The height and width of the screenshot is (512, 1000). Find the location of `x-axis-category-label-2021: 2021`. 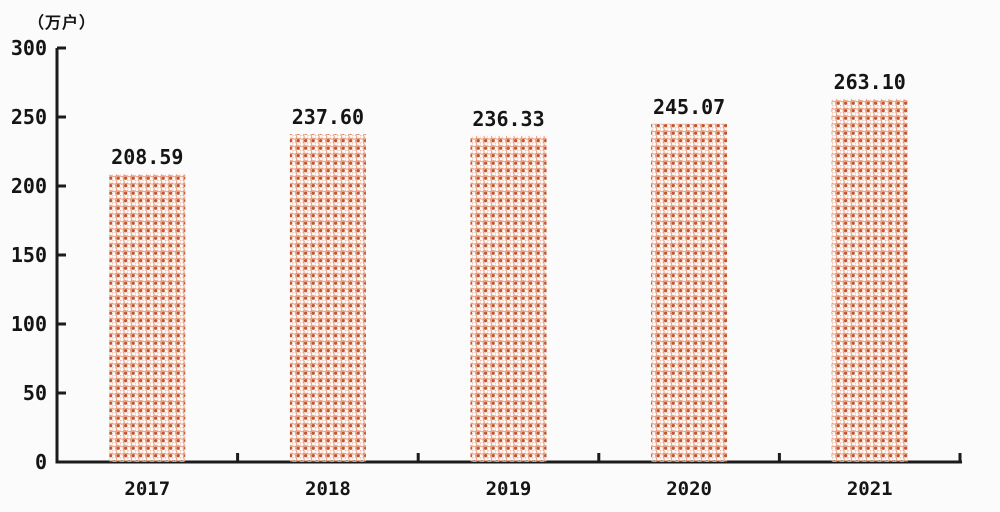

x-axis-category-label-2021: 2021 is located at coordinates (870, 489).